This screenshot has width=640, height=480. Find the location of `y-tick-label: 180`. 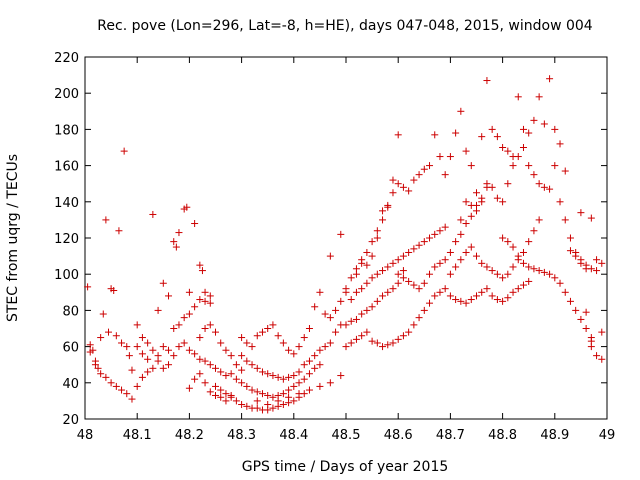

y-tick-label: 180 is located at coordinates (66, 130).